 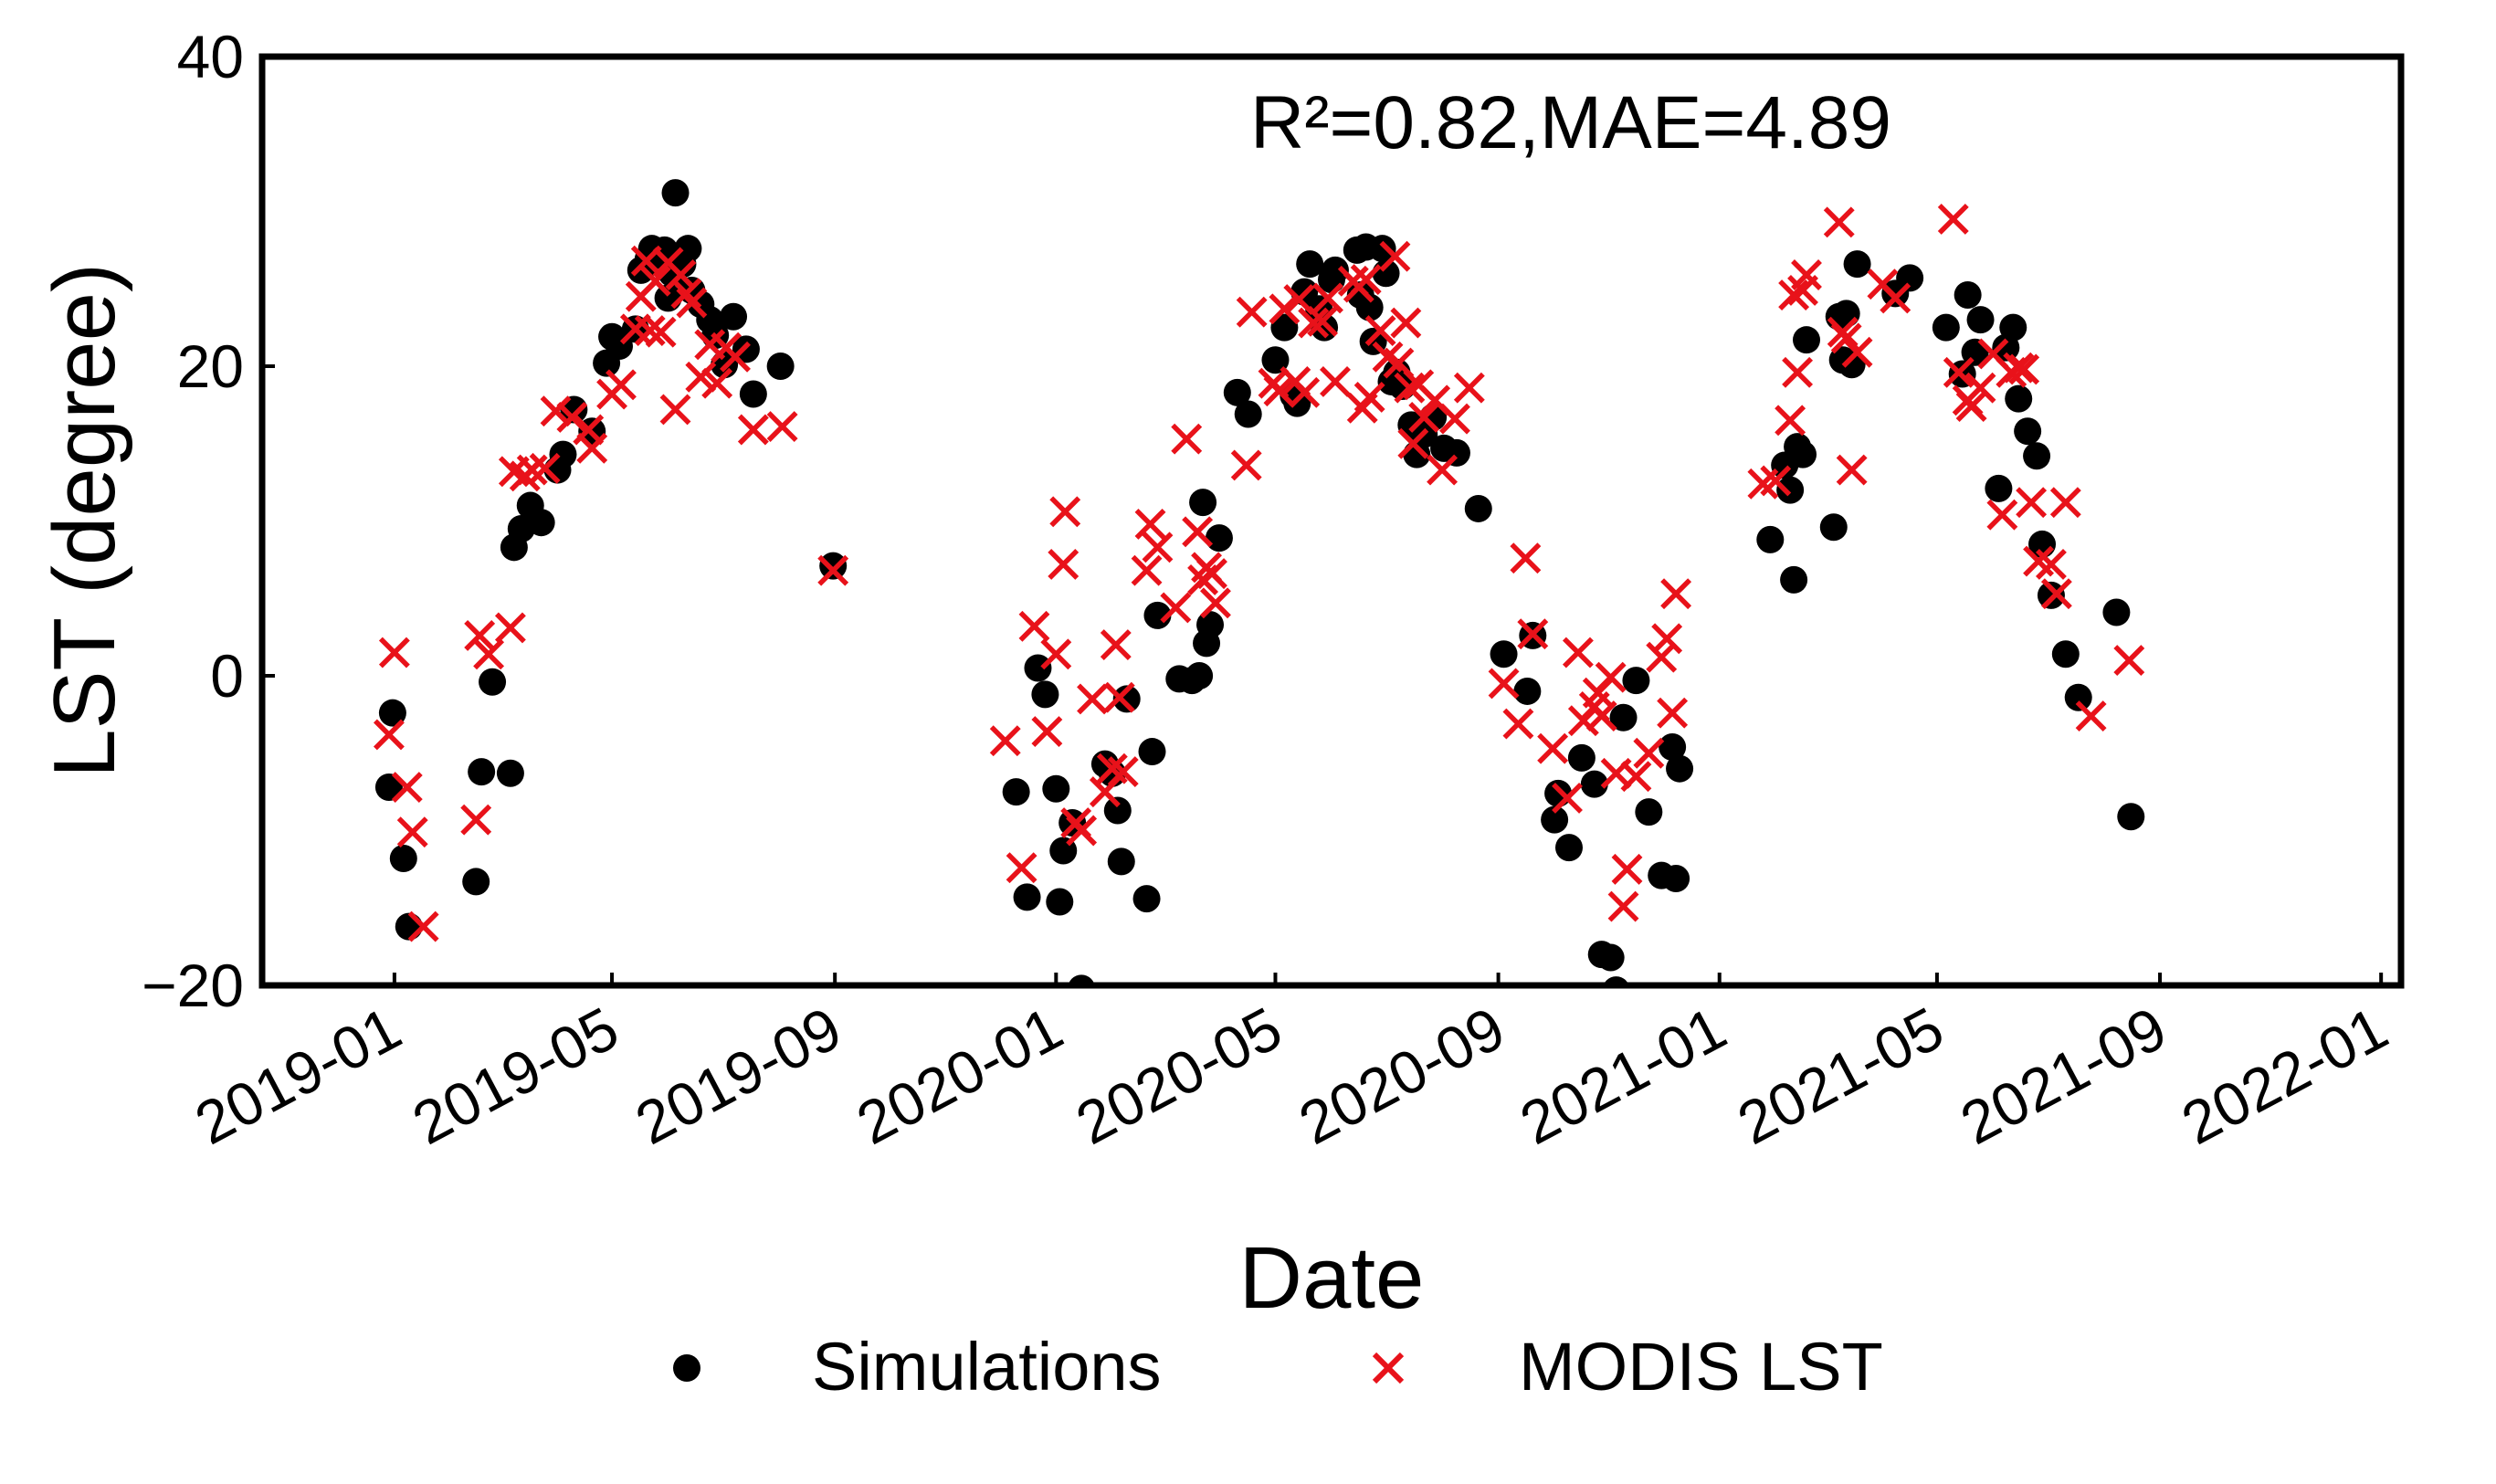 What do you see at coordinates (987, 1367) in the screenshot?
I see `legend-label-simulations: Simulations` at bounding box center [987, 1367].